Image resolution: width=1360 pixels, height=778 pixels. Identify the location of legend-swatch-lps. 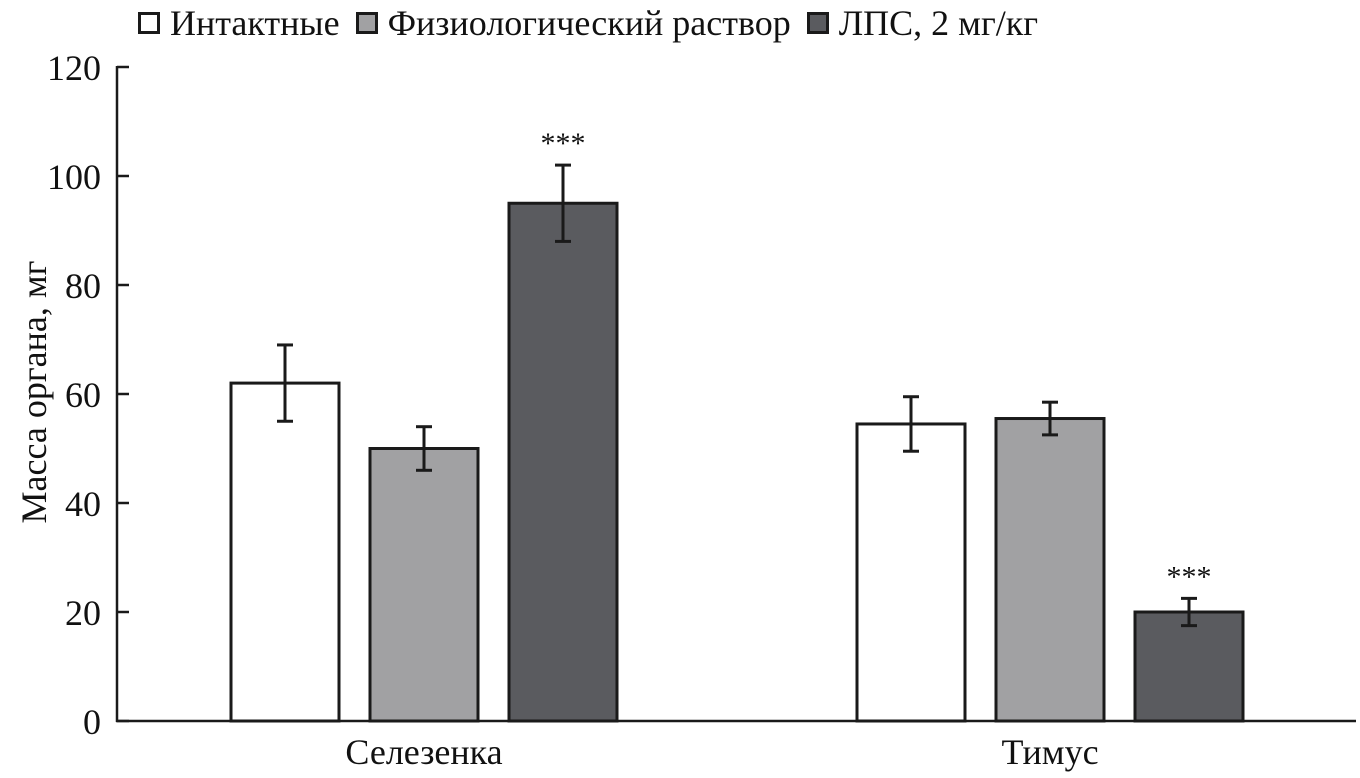
(817, 23).